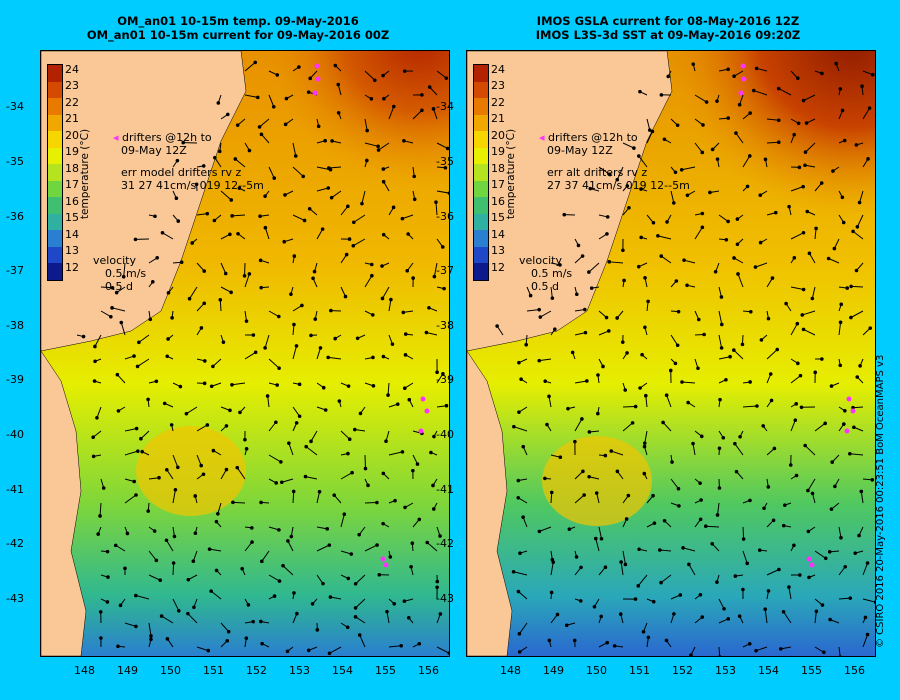 Image resolution: width=900 pixels, height=700 pixels. I want to click on velocity-legend: velocity 0.5 m/s 0.5 d, so click(545, 273).